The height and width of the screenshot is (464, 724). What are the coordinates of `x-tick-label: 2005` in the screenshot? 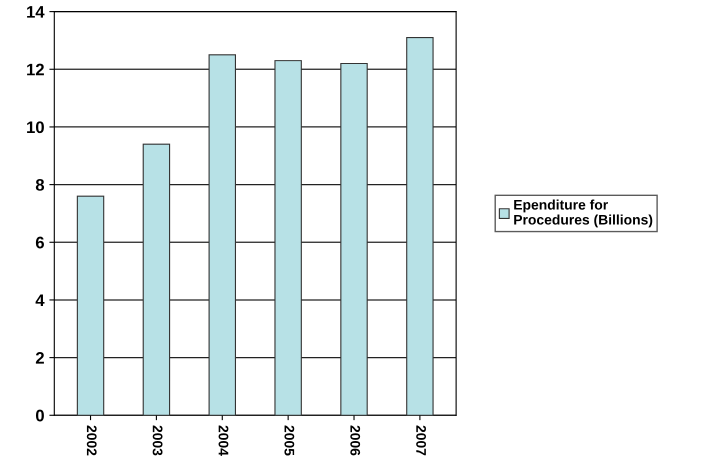 It's located at (289, 440).